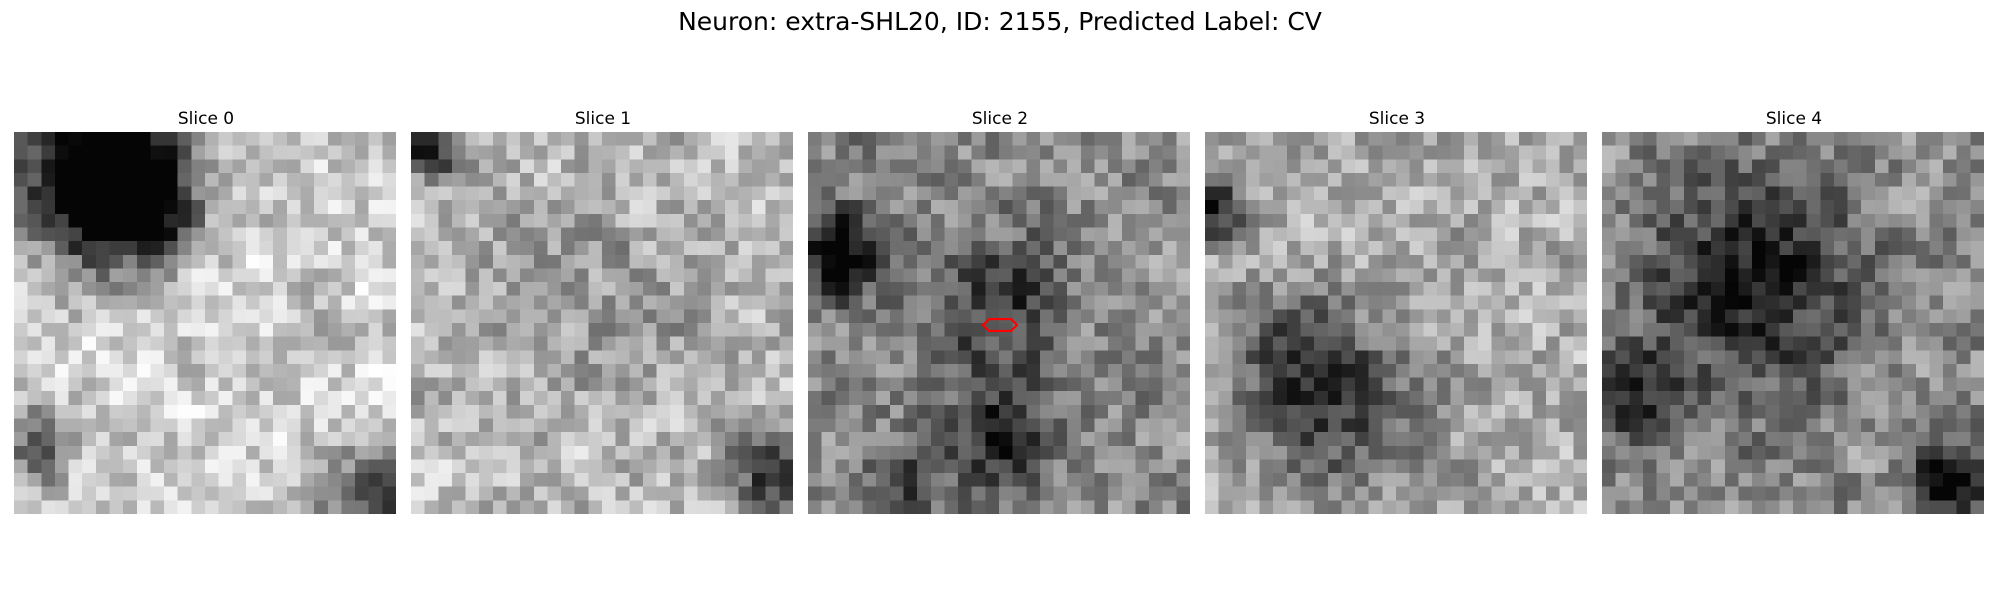  I want to click on slice-title: Slice 3, so click(1397, 119).